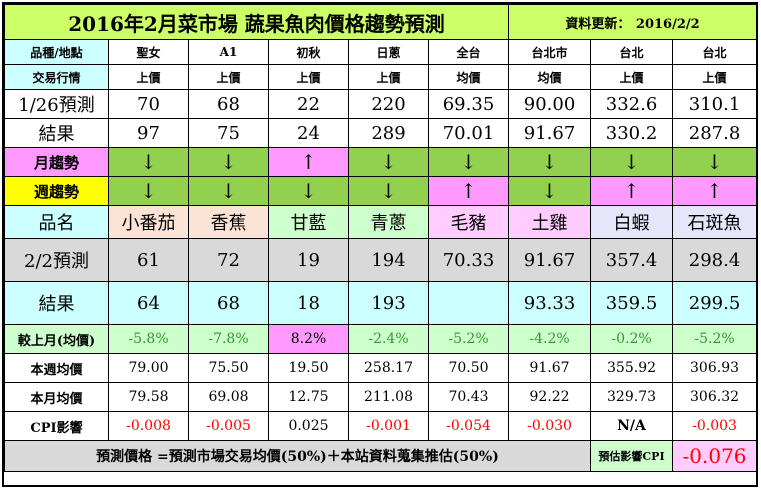 The image size is (761, 490). Describe the element at coordinates (297, 456) in the screenshot. I see `forecast-formula: 預測價格 =預測市場交易均價(50%)＋本站資料蒐集推估(50%)` at that location.